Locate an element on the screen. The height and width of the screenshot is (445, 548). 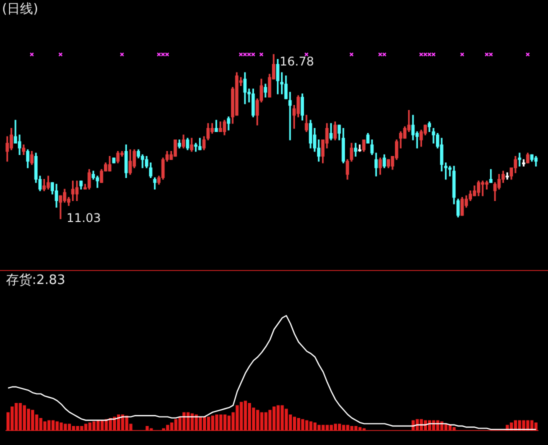
chart-title: 存货:2.83 is located at coordinates (36, 280).